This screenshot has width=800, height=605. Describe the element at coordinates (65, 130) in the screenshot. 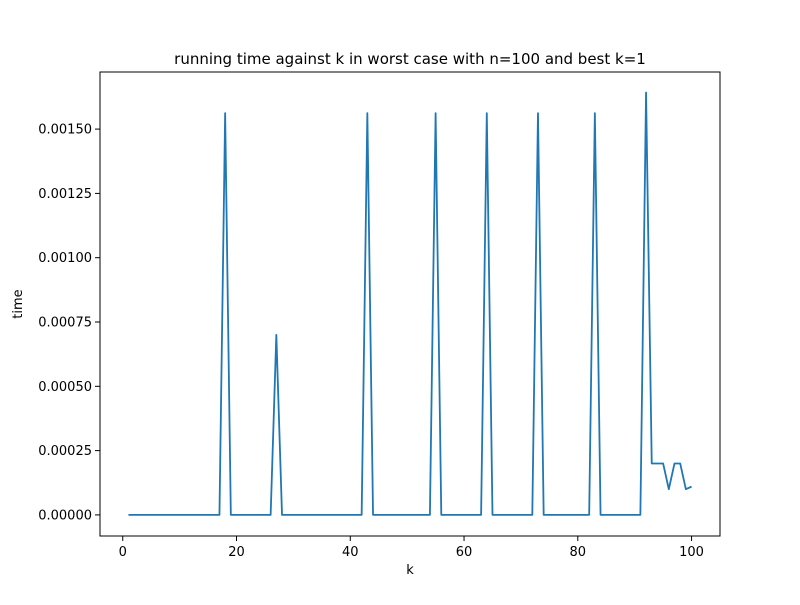

I see `y-tick-label: 0.00150` at that location.